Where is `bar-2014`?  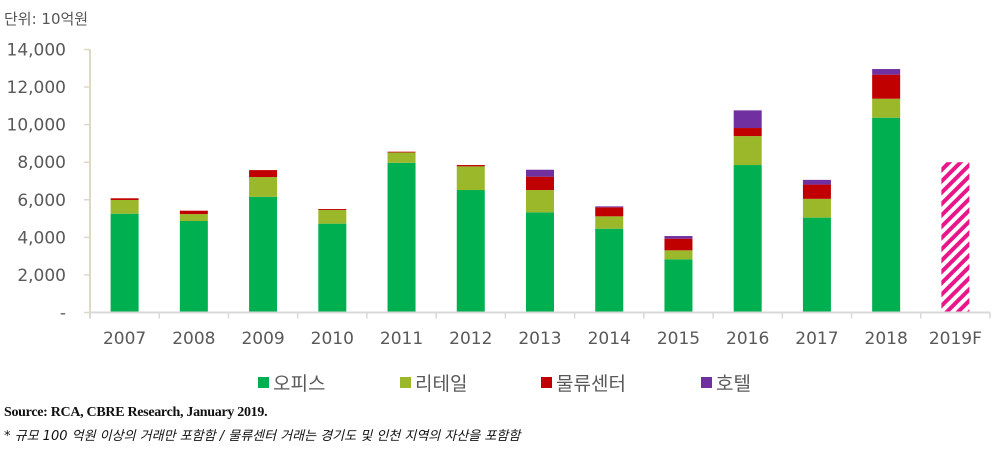
bar-2014 is located at coordinates (609, 259).